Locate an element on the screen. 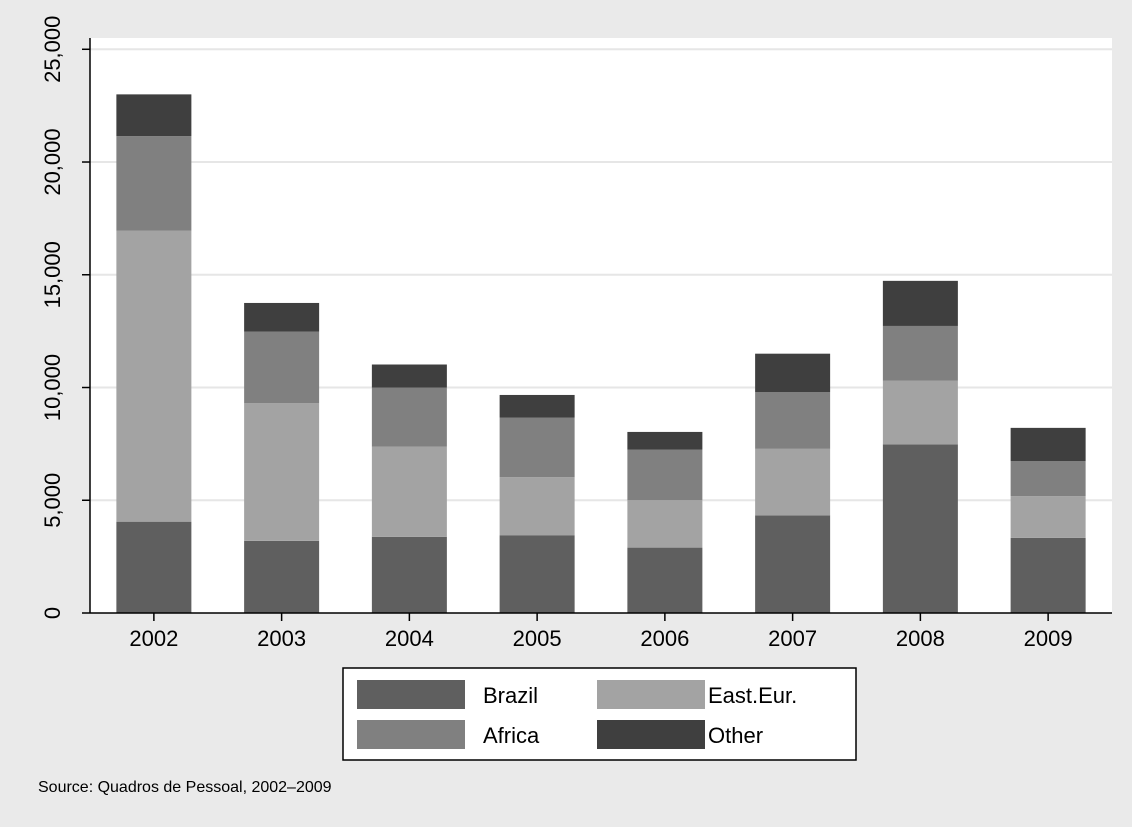 Image resolution: width=1132 pixels, height=827 pixels. x-tick-label: 2006 is located at coordinates (664, 638).